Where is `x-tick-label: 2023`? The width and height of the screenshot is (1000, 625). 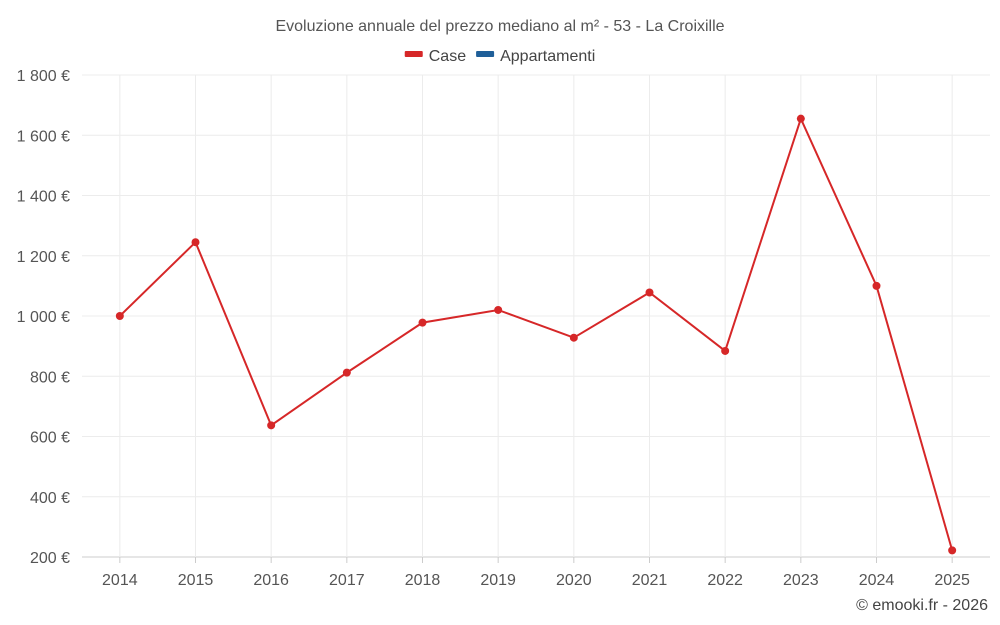 x-tick-label: 2023 is located at coordinates (801, 580).